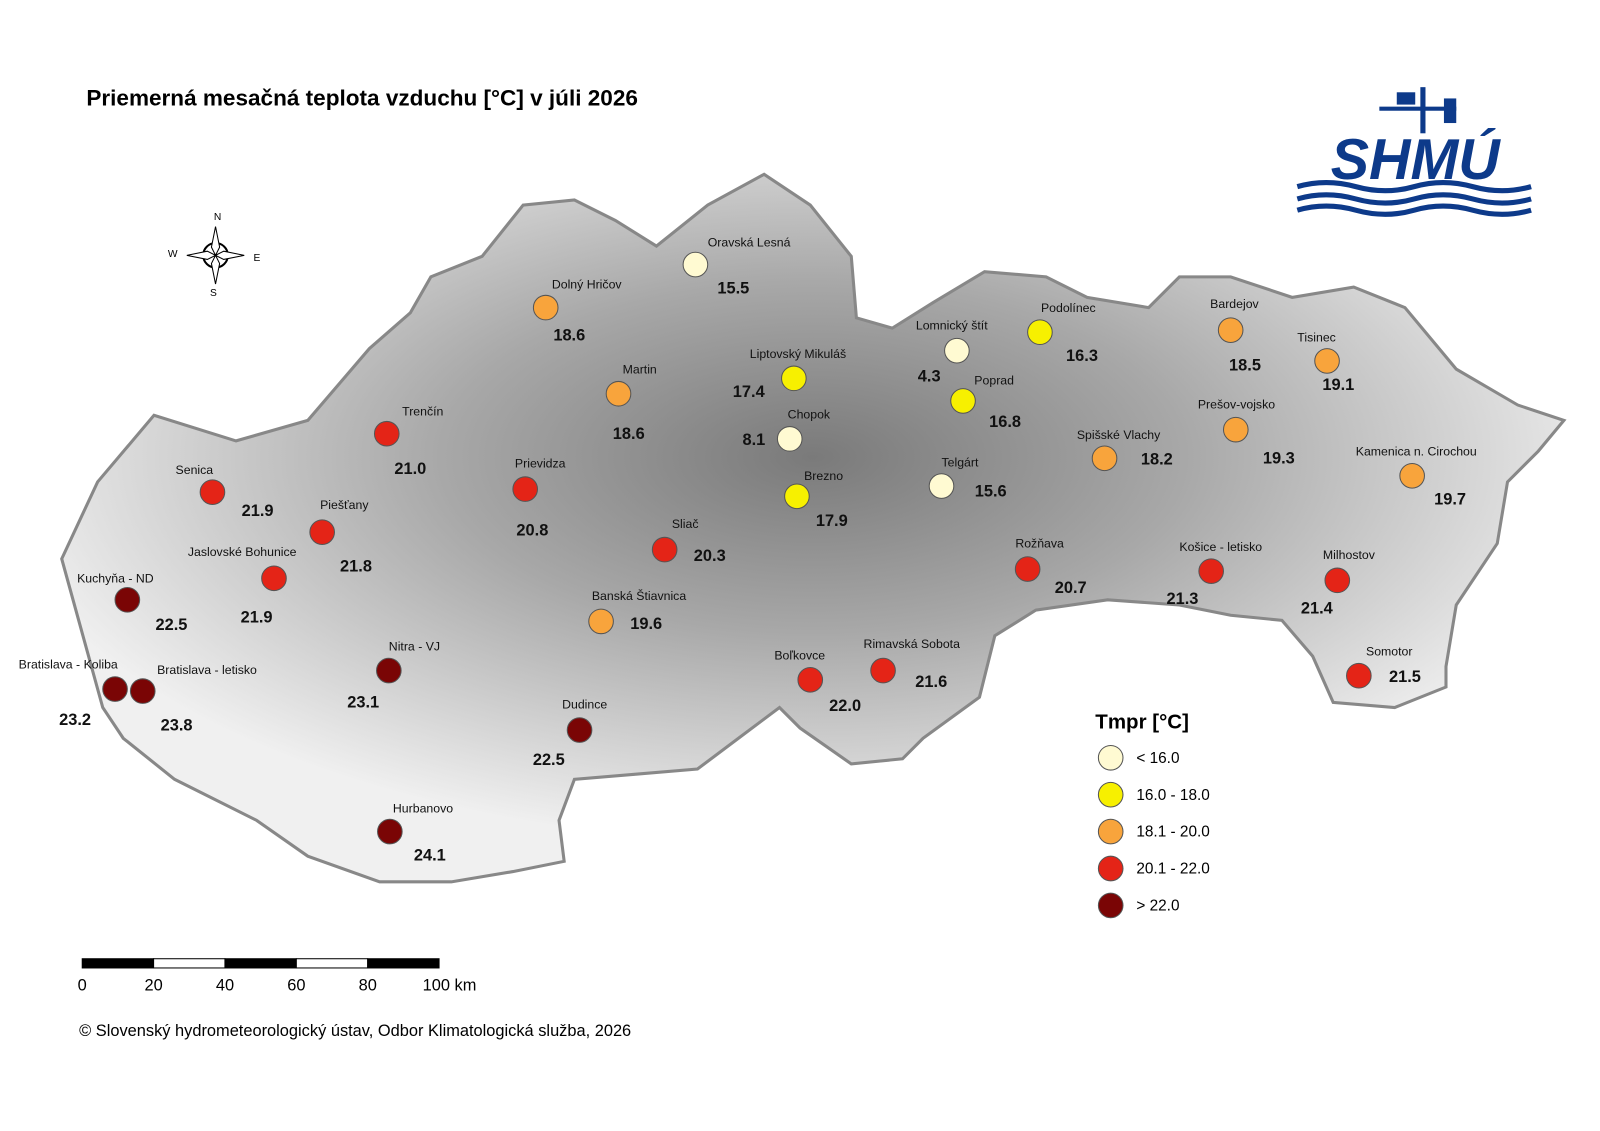  Describe the element at coordinates (1220, 547) in the screenshot. I see `station-name: Košice - letisko` at that location.